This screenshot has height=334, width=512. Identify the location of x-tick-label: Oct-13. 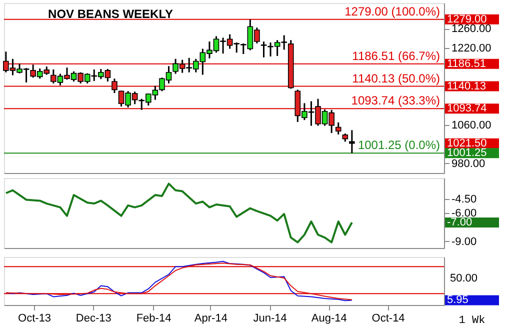
(35, 318).